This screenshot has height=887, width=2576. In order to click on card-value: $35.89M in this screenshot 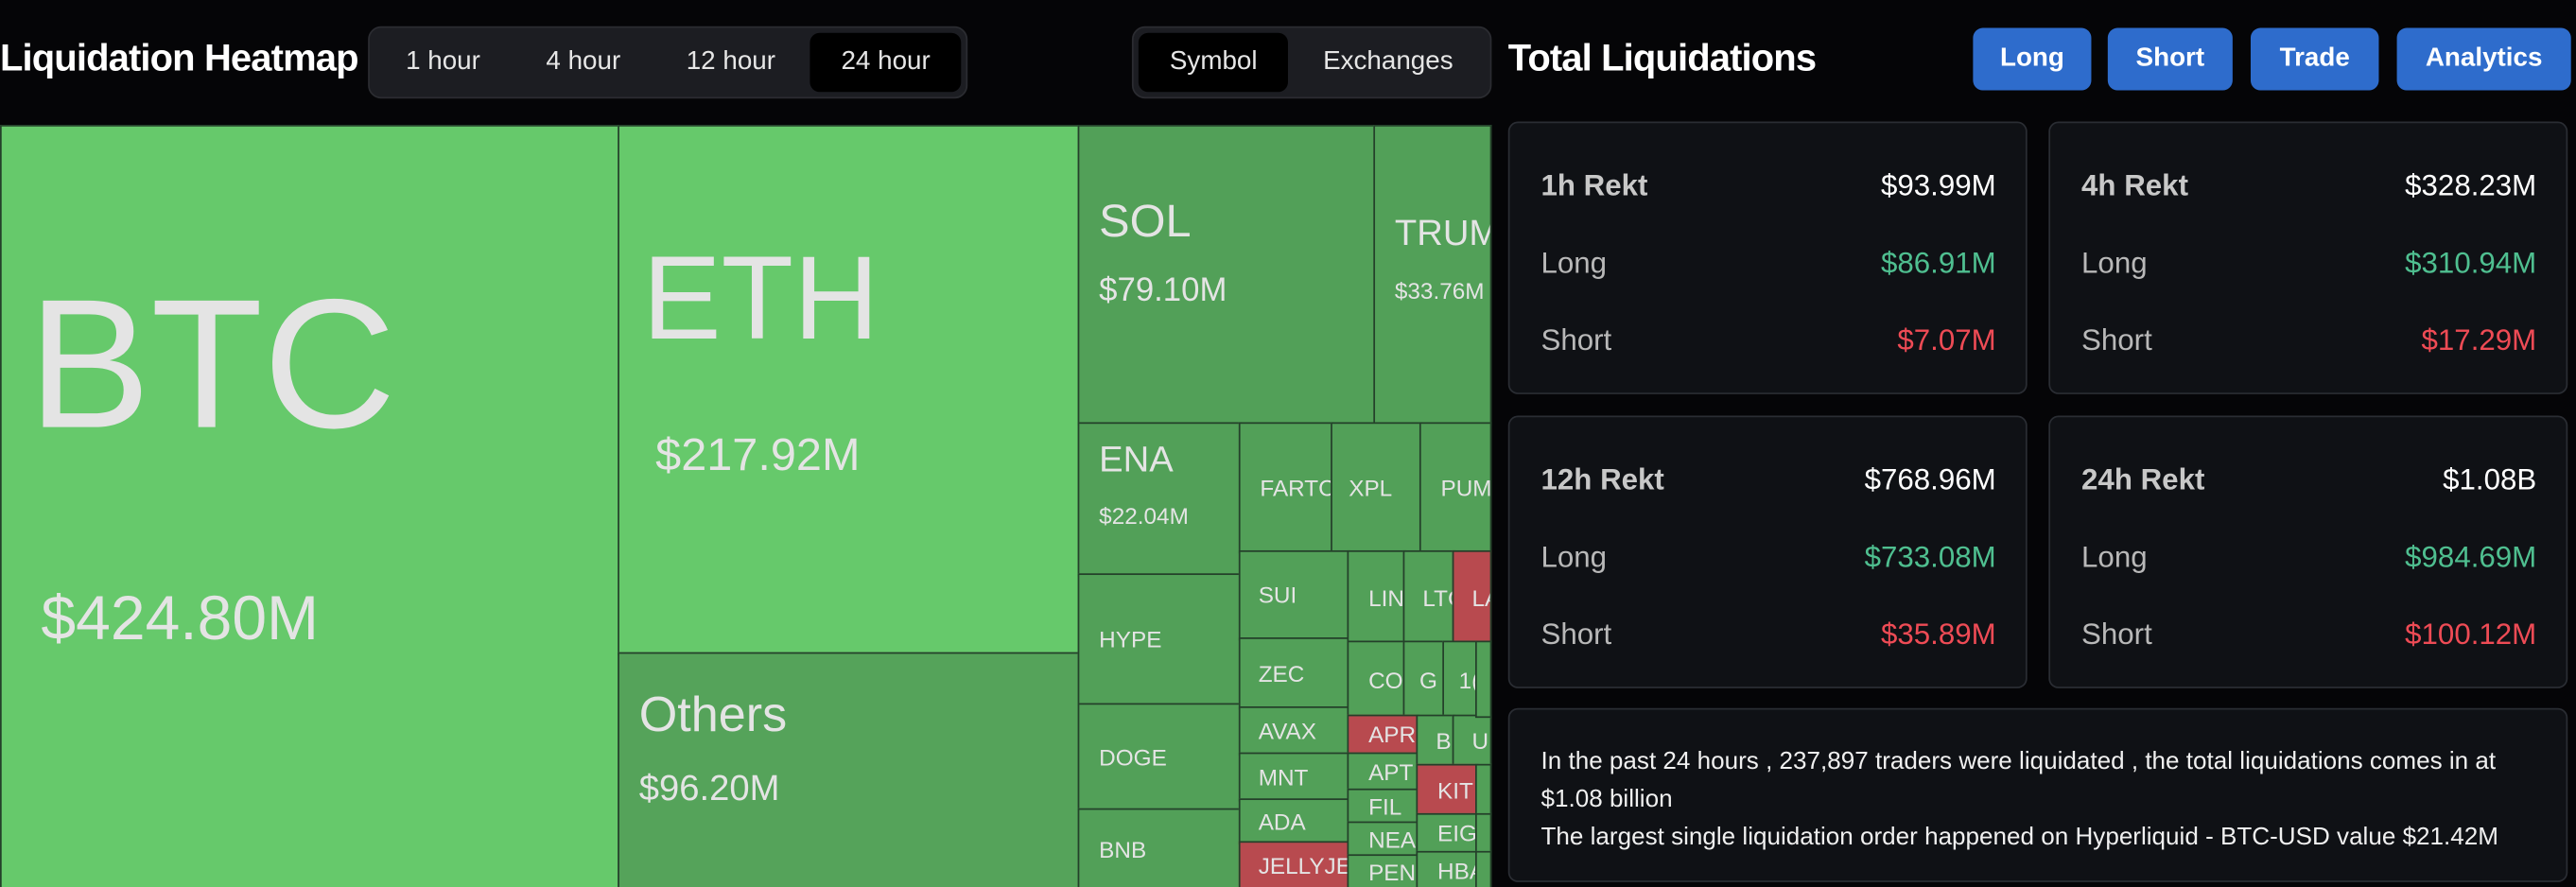, I will do `click(1938, 634)`.